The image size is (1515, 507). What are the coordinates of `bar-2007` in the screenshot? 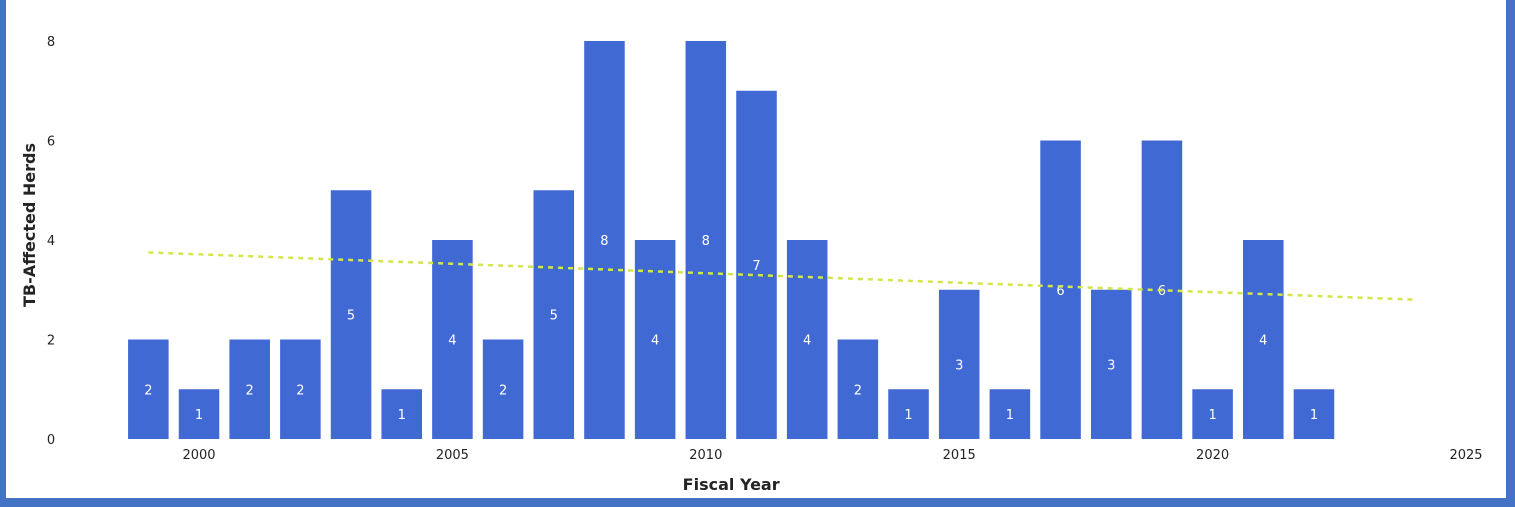 It's located at (554, 314).